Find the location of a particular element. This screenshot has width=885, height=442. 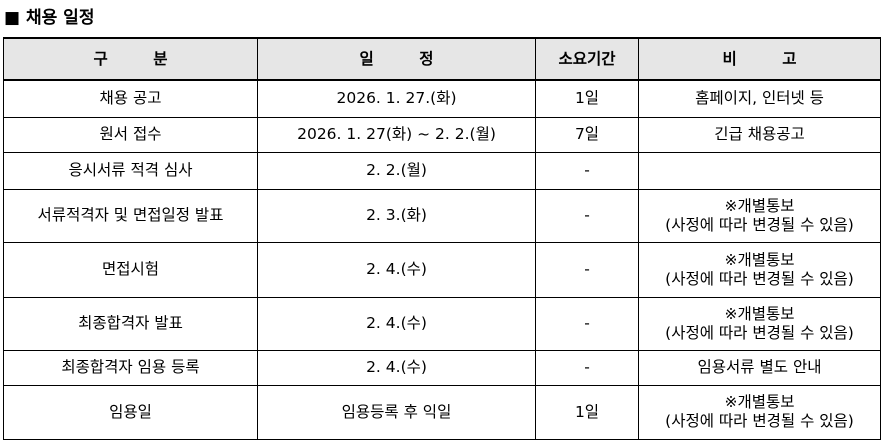

table-row: 면접시험 2. 4.(수) - ※개별통보 (사정에 따라 변경될 수 있음) is located at coordinates (442, 269).